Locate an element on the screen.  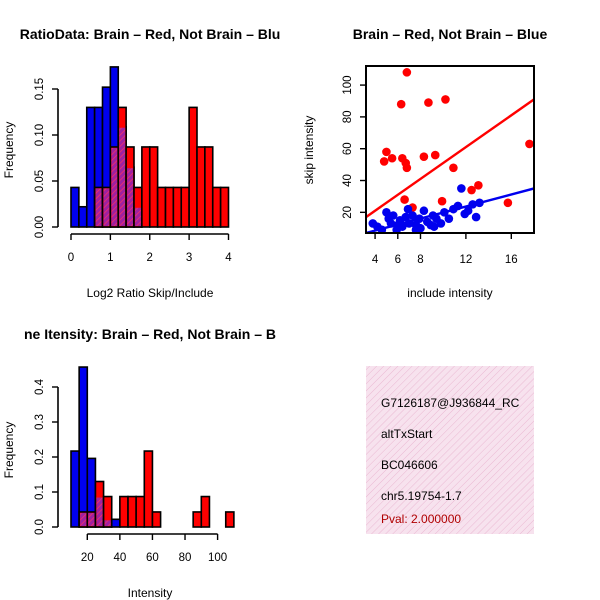
intensity-x-tick-label: 40 is located at coordinates (119, 558).